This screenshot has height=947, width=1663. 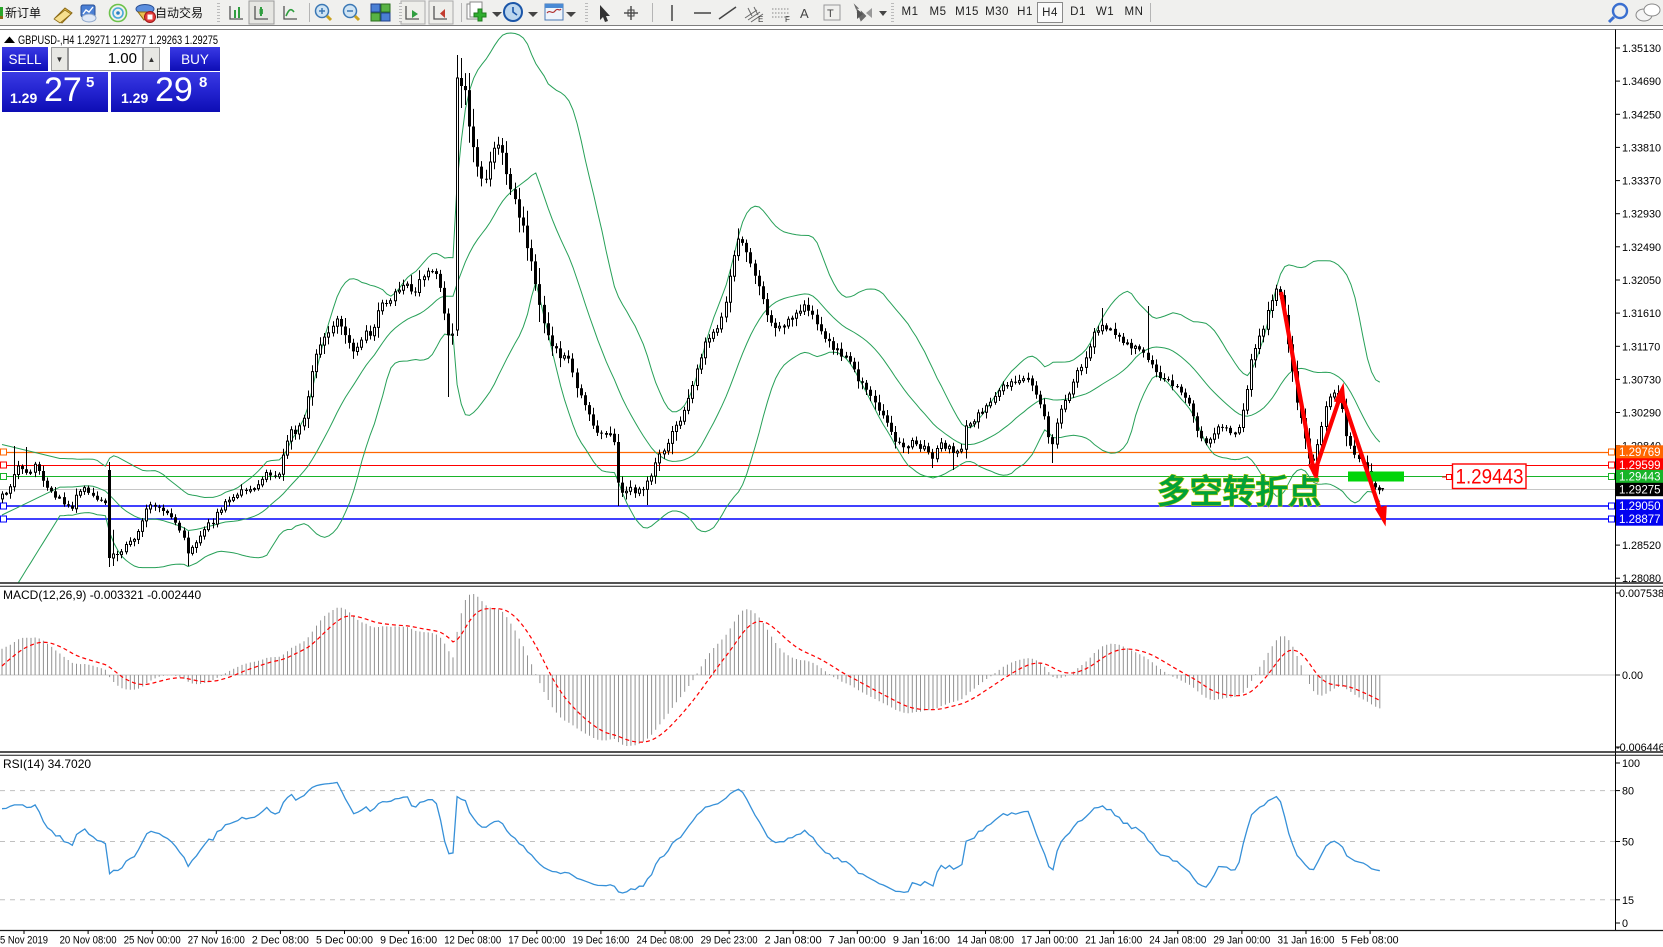 What do you see at coordinates (536, 941) in the screenshot?
I see `svg-text: 17 Dec 00:00` at bounding box center [536, 941].